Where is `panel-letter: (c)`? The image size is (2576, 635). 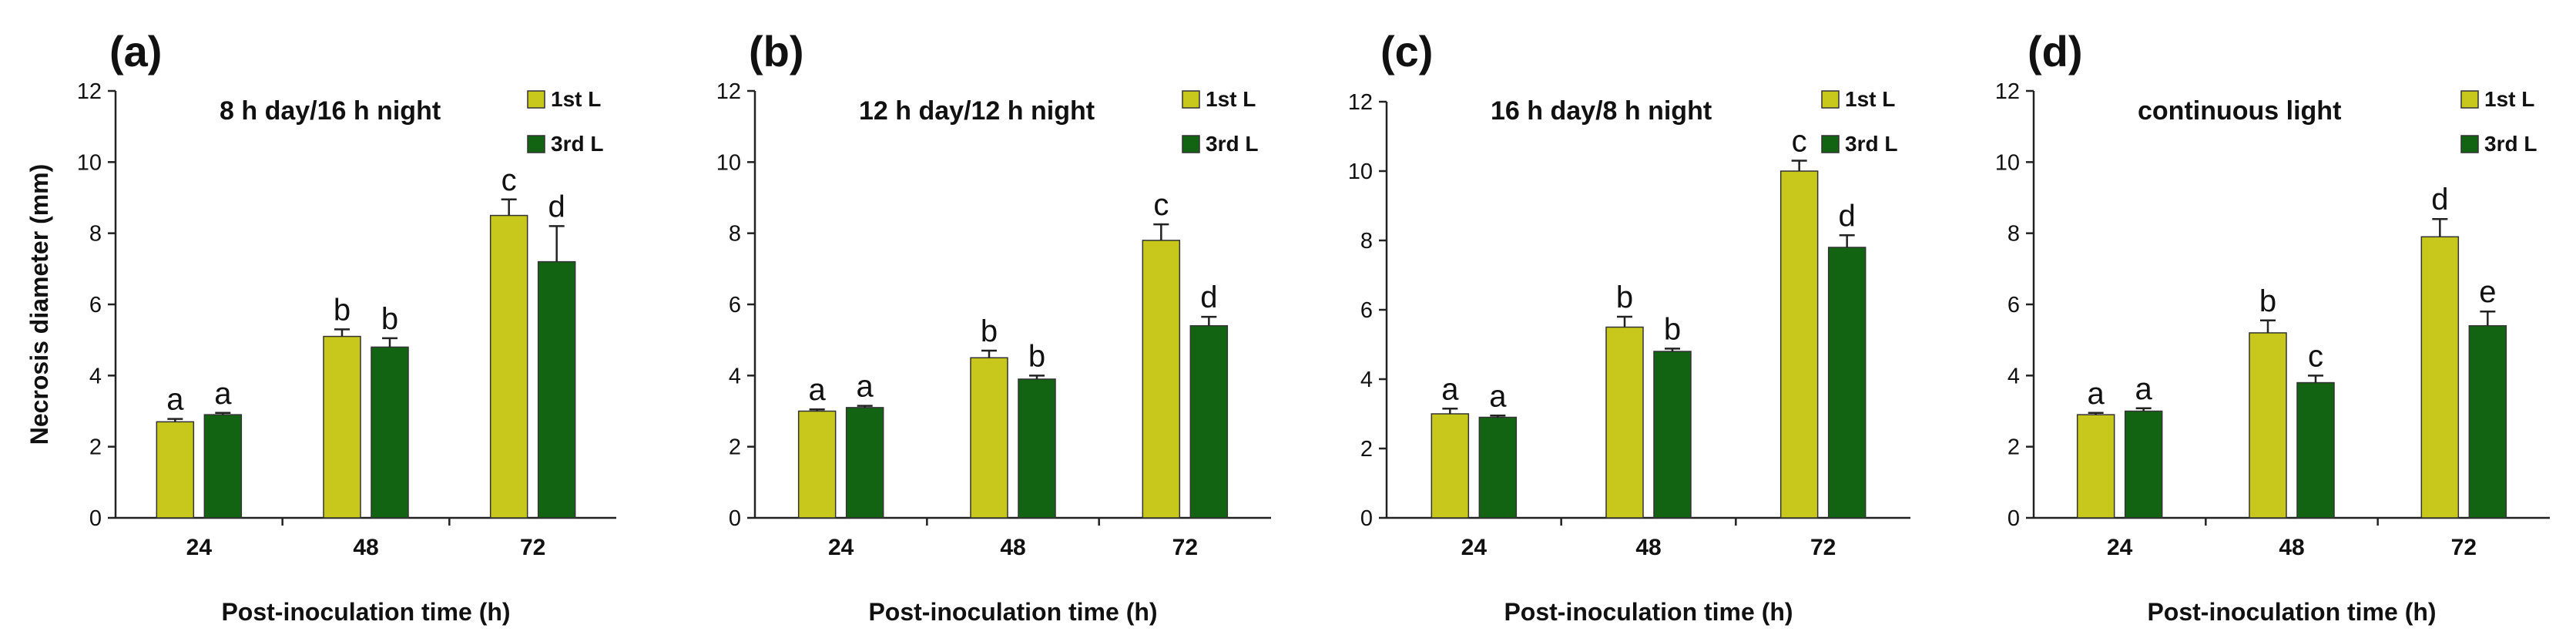
panel-letter: (c) is located at coordinates (1406, 51).